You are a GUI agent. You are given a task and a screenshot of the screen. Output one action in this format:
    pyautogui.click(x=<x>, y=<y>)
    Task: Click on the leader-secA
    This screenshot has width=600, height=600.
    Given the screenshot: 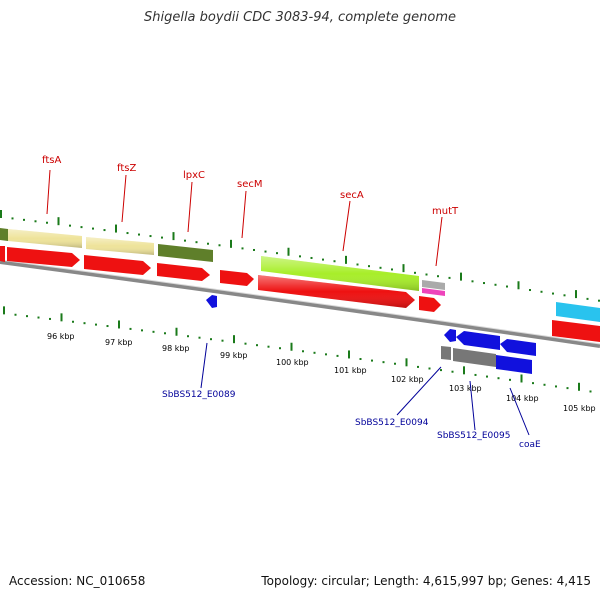 What is the action you would take?
    pyautogui.click(x=346, y=226)
    